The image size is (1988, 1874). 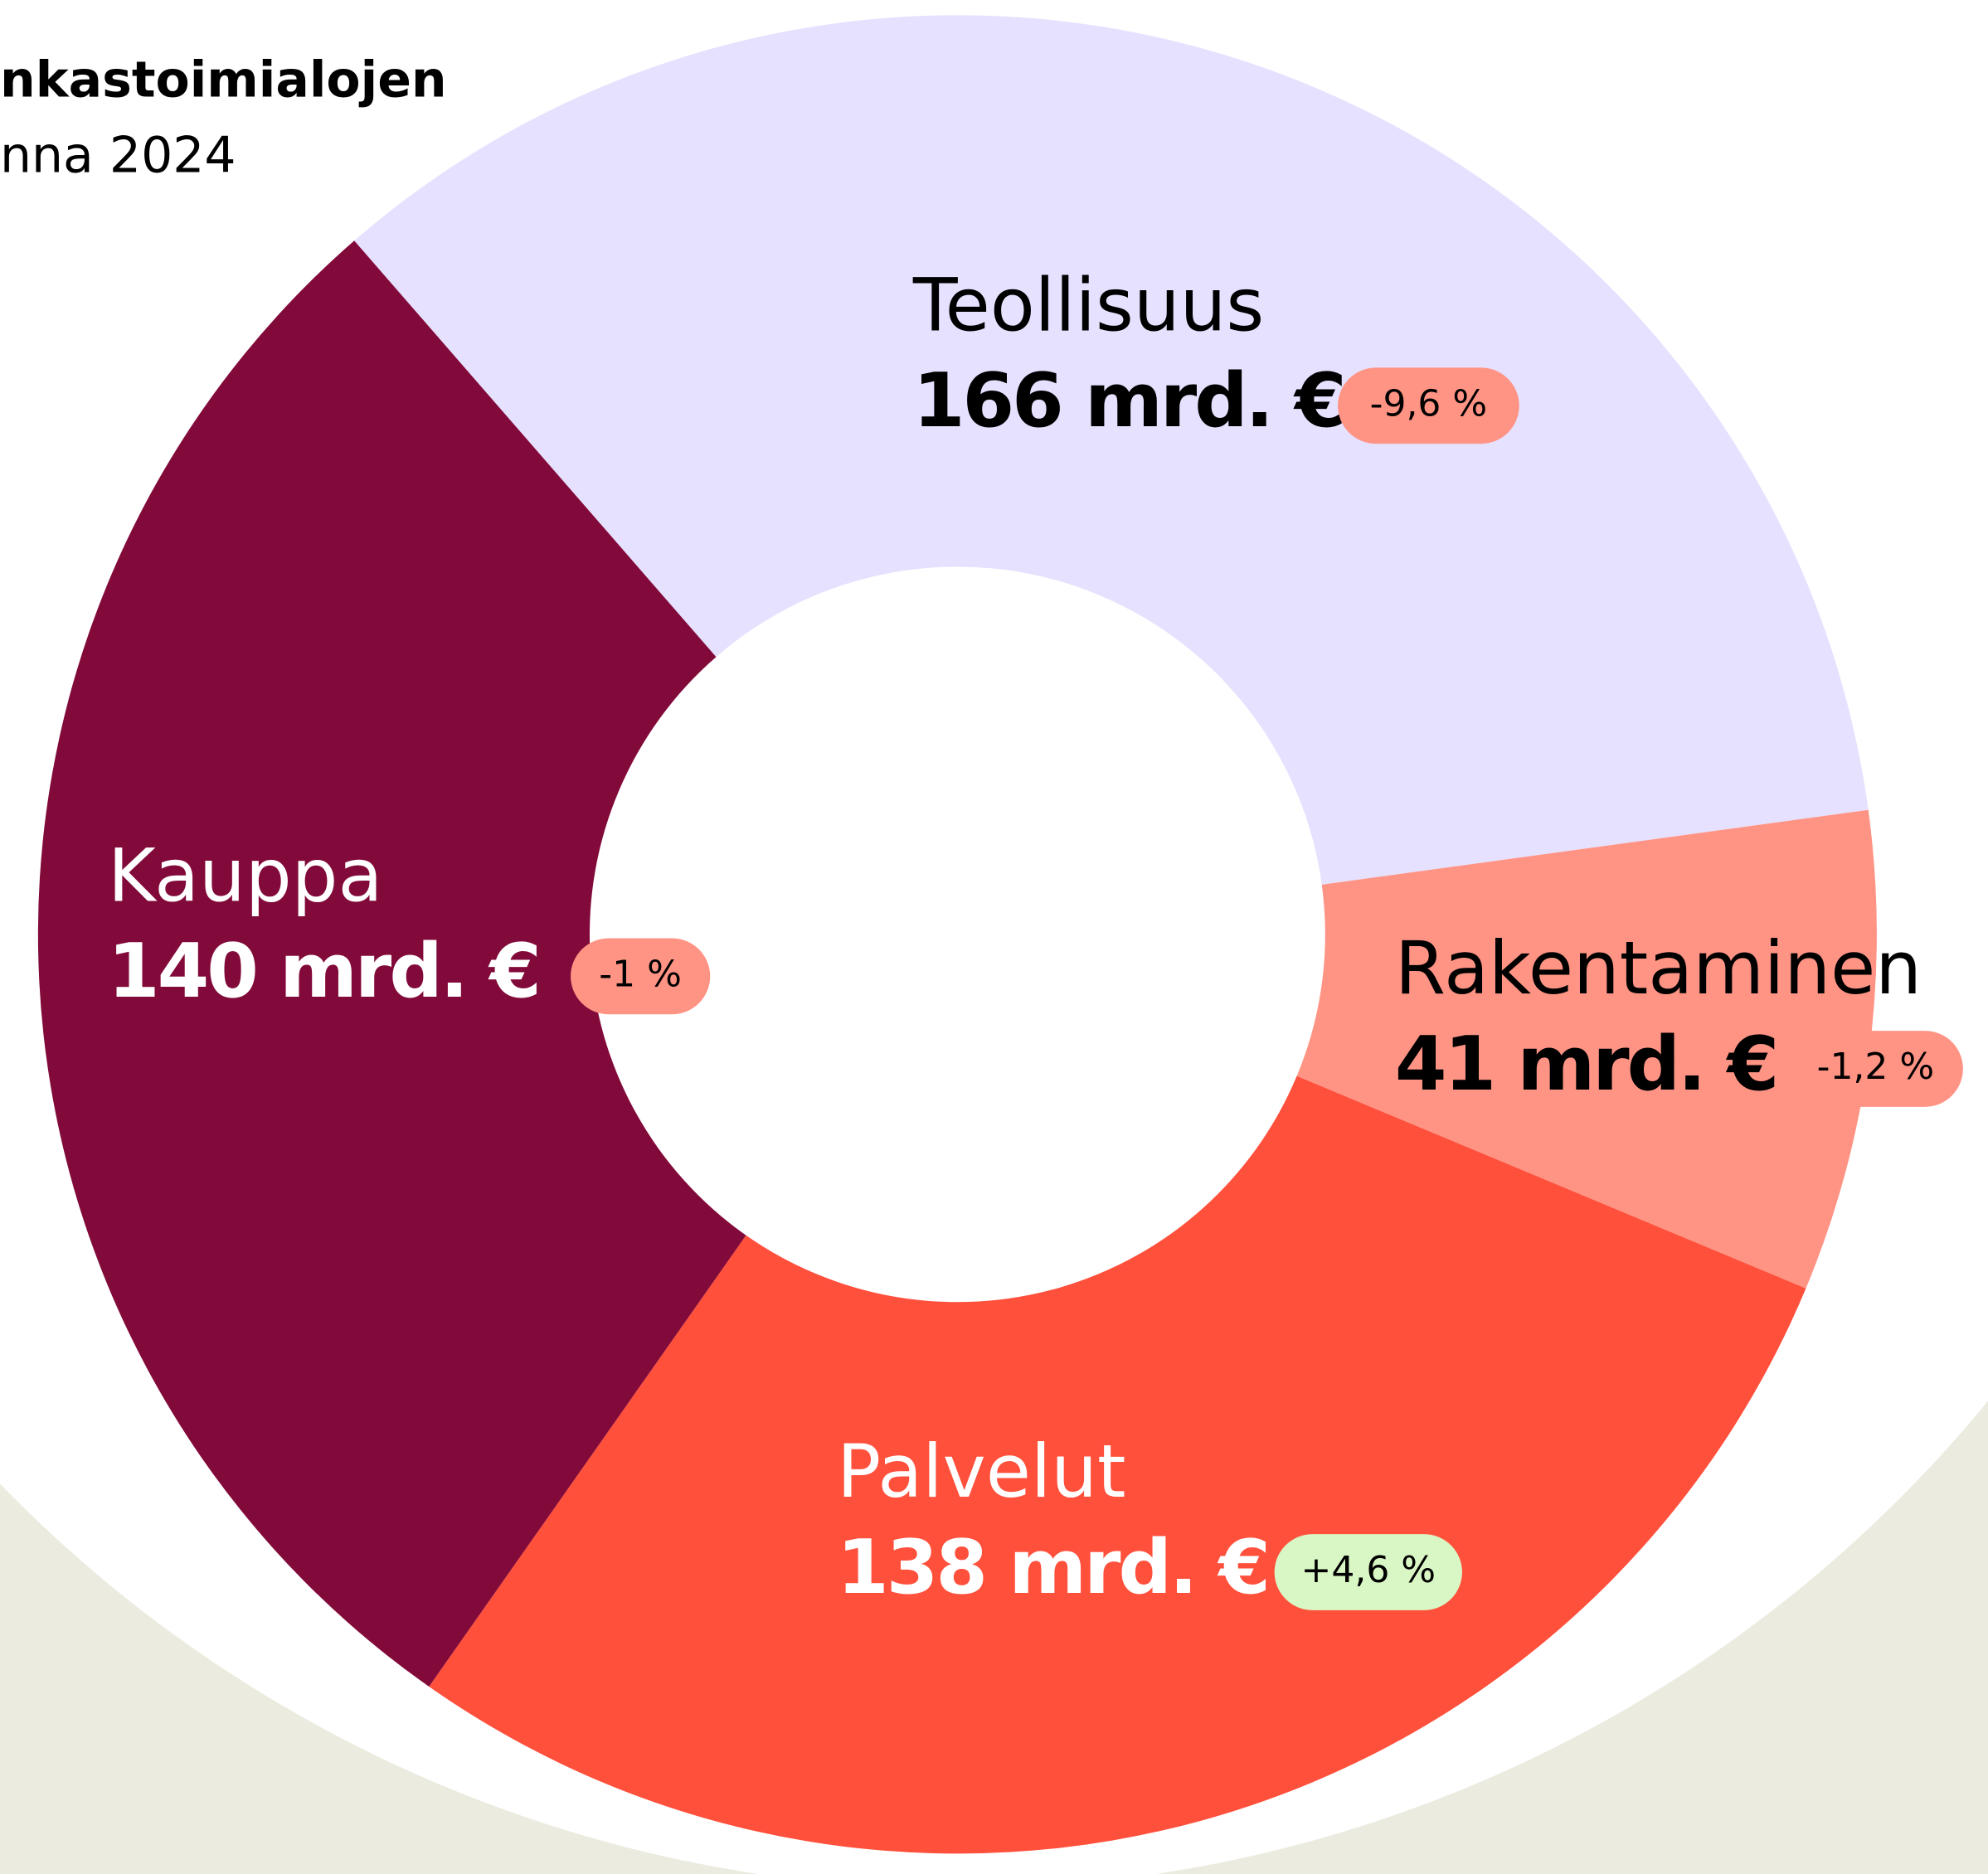 I want to click on segment-label: Kauppa, so click(x=245, y=876).